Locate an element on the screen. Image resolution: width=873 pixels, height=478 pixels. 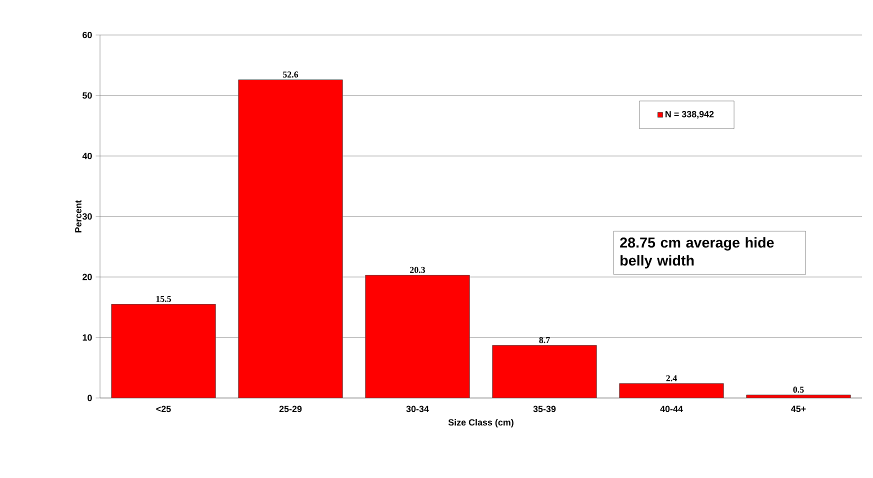
y-tick-label: 40 is located at coordinates (87, 156).